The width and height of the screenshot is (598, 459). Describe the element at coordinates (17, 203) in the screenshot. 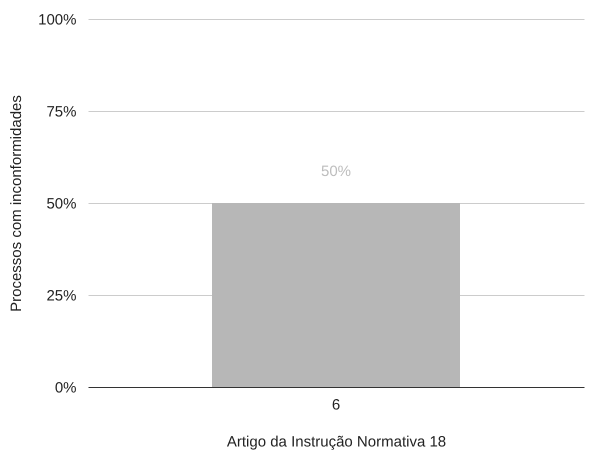

I see `y-axis-title: Processos com inconformidades` at that location.